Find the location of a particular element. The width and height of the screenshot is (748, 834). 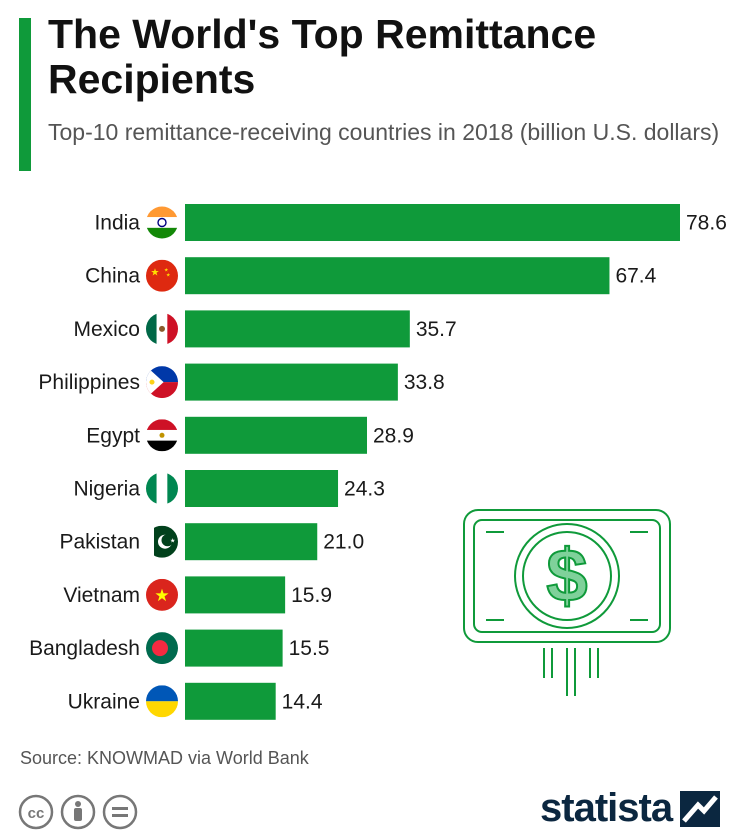

value-label: 14.4 is located at coordinates (302, 701).